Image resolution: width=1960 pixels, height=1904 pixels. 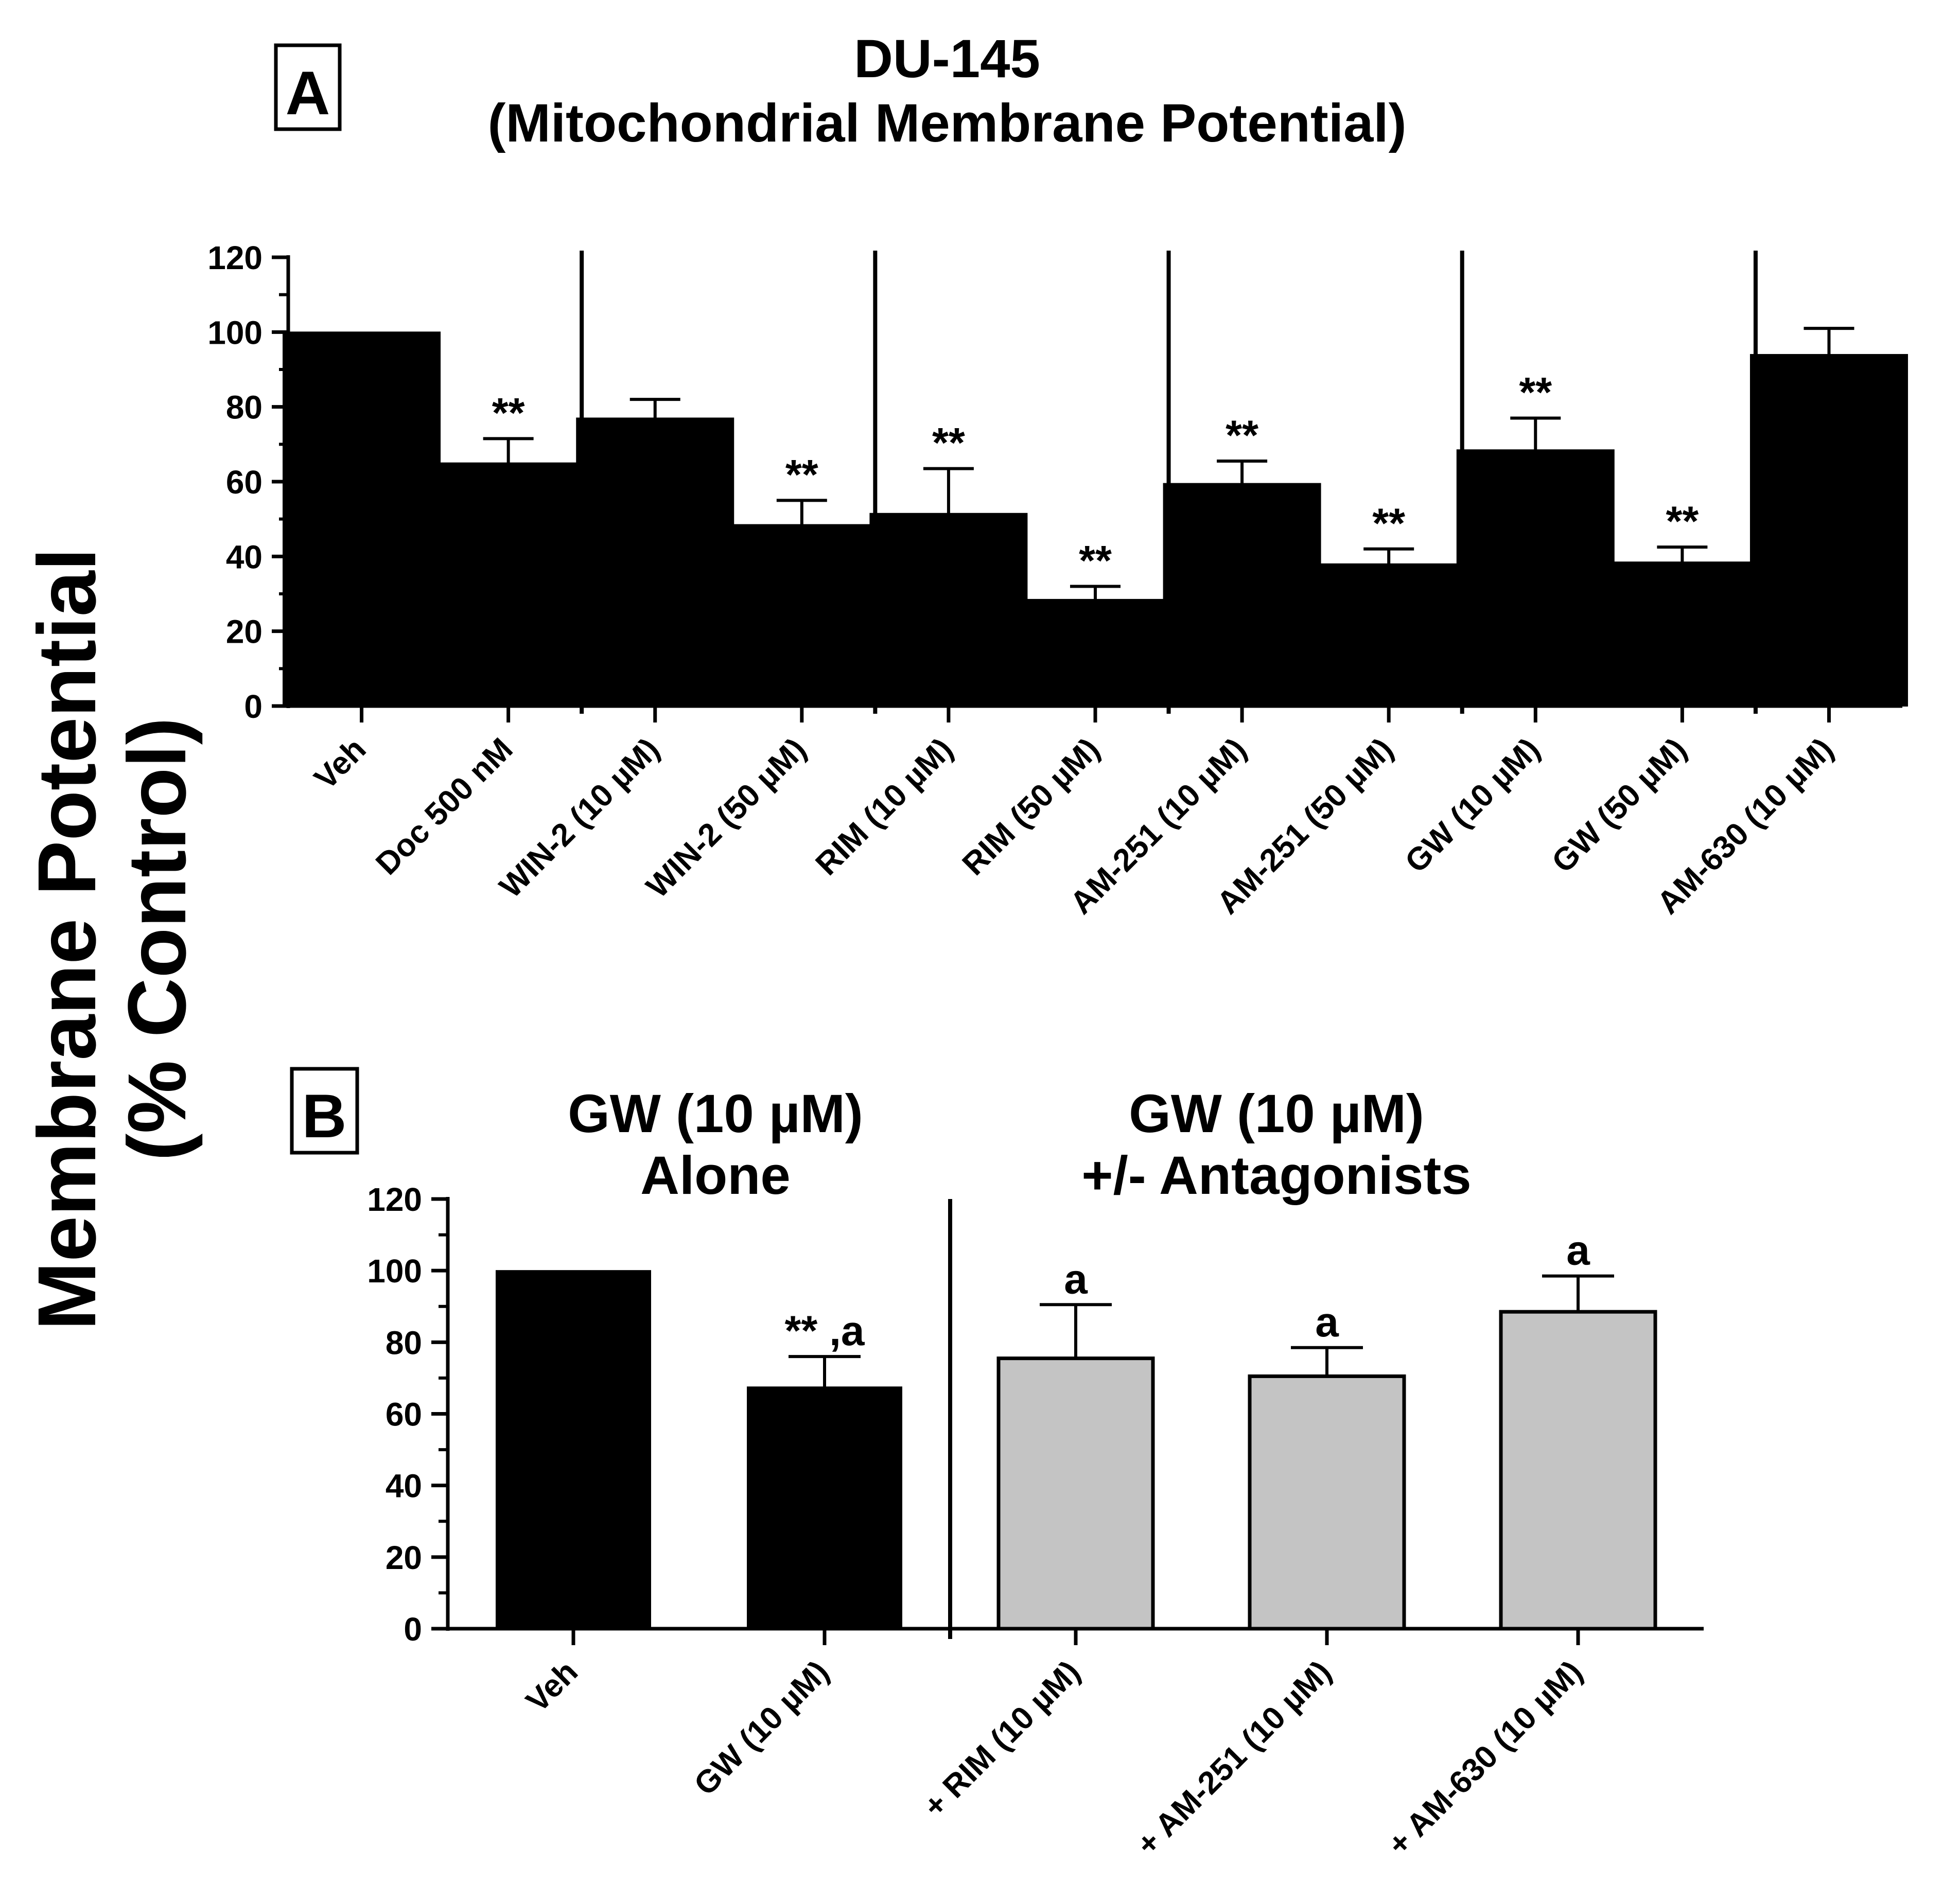 What do you see at coordinates (157, 939) in the screenshot?
I see `y-axis-label-line2: (% Control)` at bounding box center [157, 939].